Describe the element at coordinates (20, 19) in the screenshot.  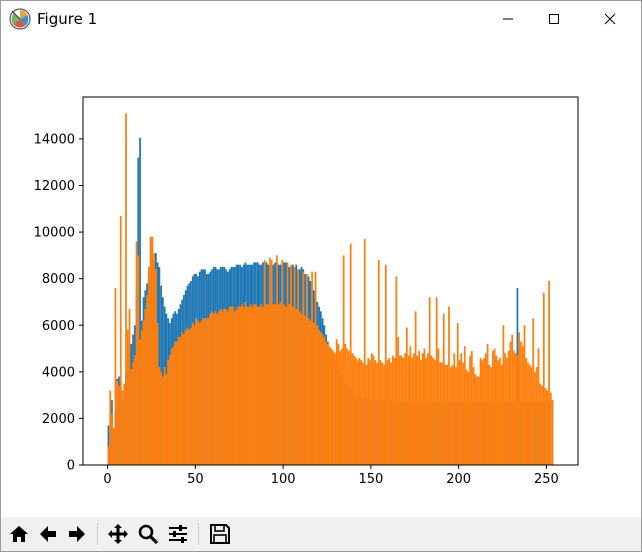
I see `matplotlib-logo-icon` at that location.